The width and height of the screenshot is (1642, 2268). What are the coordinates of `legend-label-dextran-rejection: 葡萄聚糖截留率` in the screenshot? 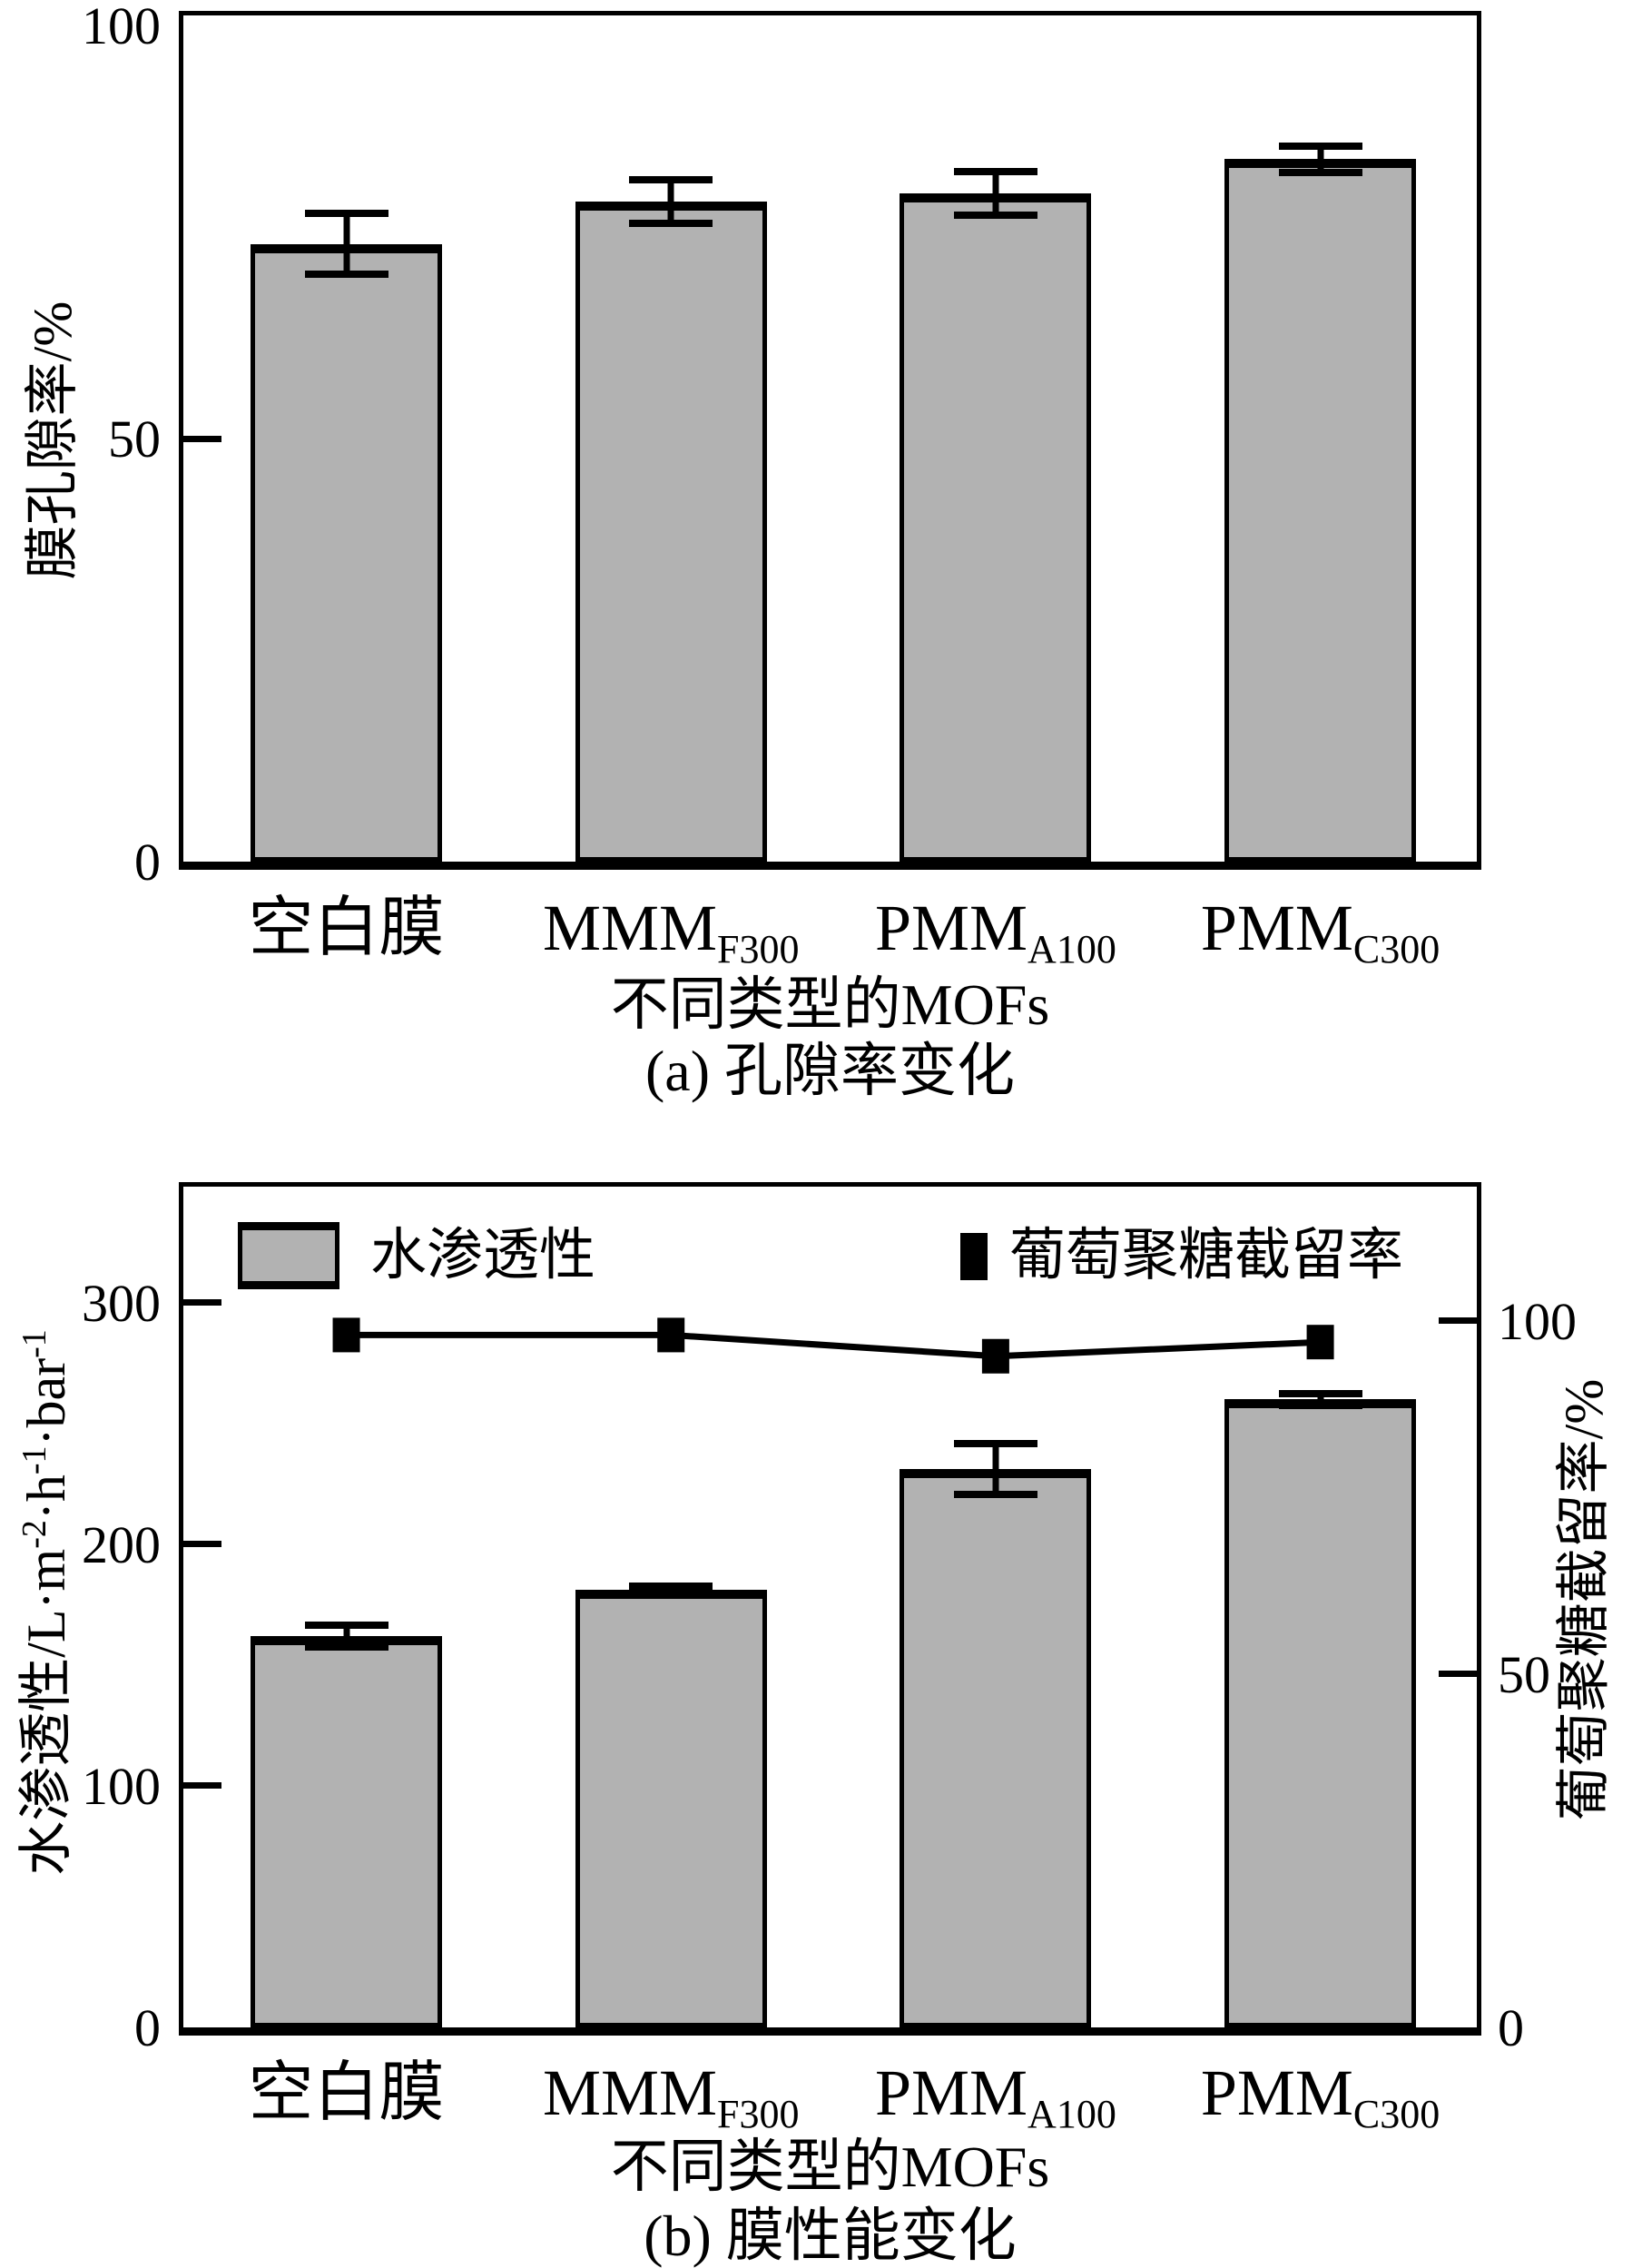 It's located at (1206, 1256).